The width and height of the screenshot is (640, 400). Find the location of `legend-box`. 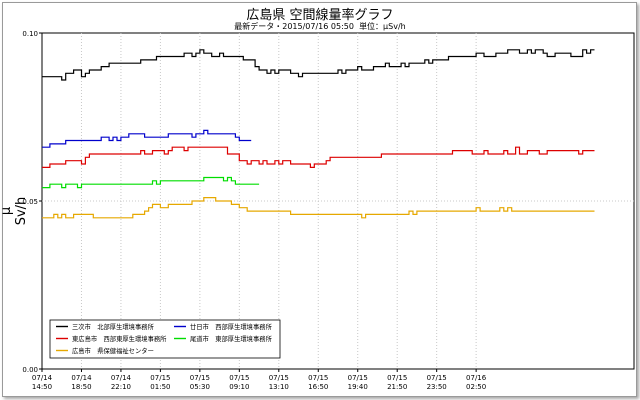

legend-box is located at coordinates (165, 339).